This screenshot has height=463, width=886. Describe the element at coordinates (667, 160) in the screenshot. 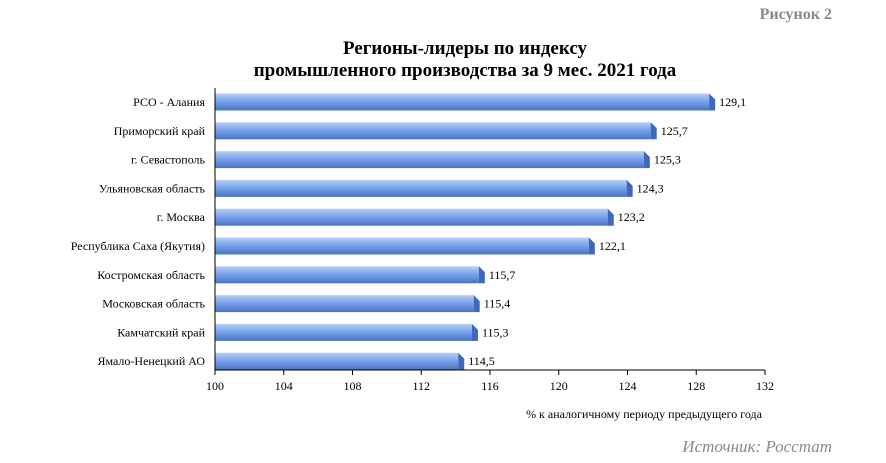

I see `value-label: 125,3` at that location.